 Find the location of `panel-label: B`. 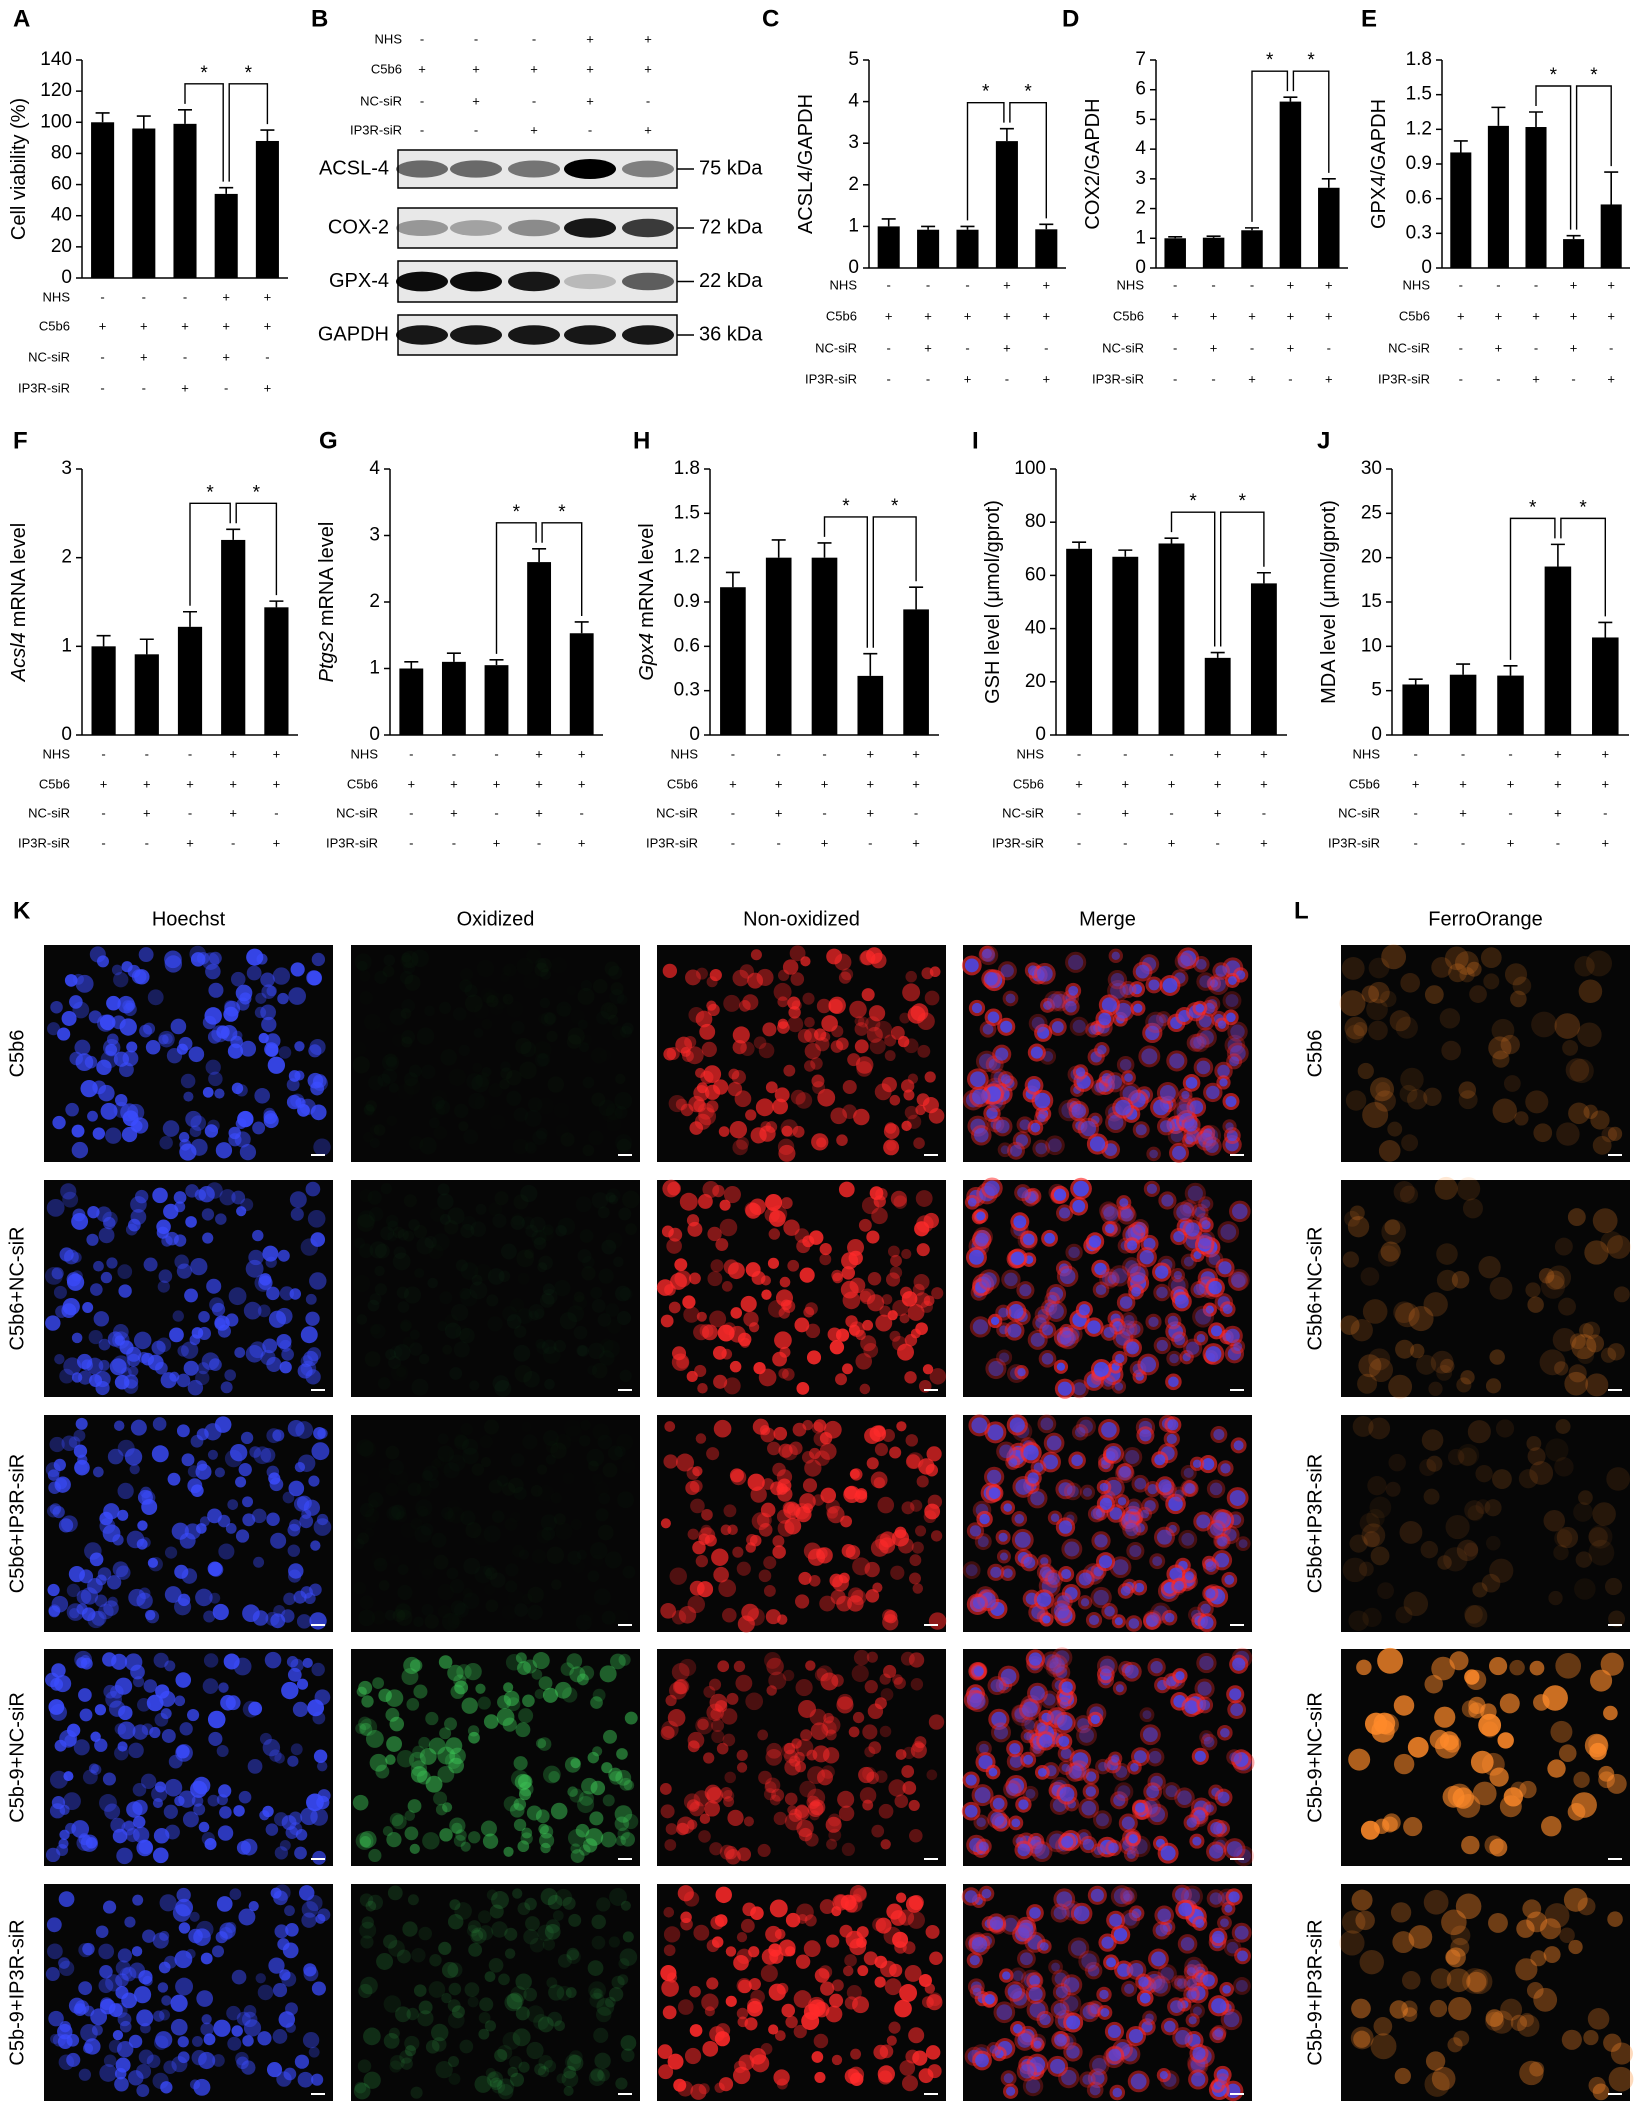

panel-label: B is located at coordinates (319, 18).